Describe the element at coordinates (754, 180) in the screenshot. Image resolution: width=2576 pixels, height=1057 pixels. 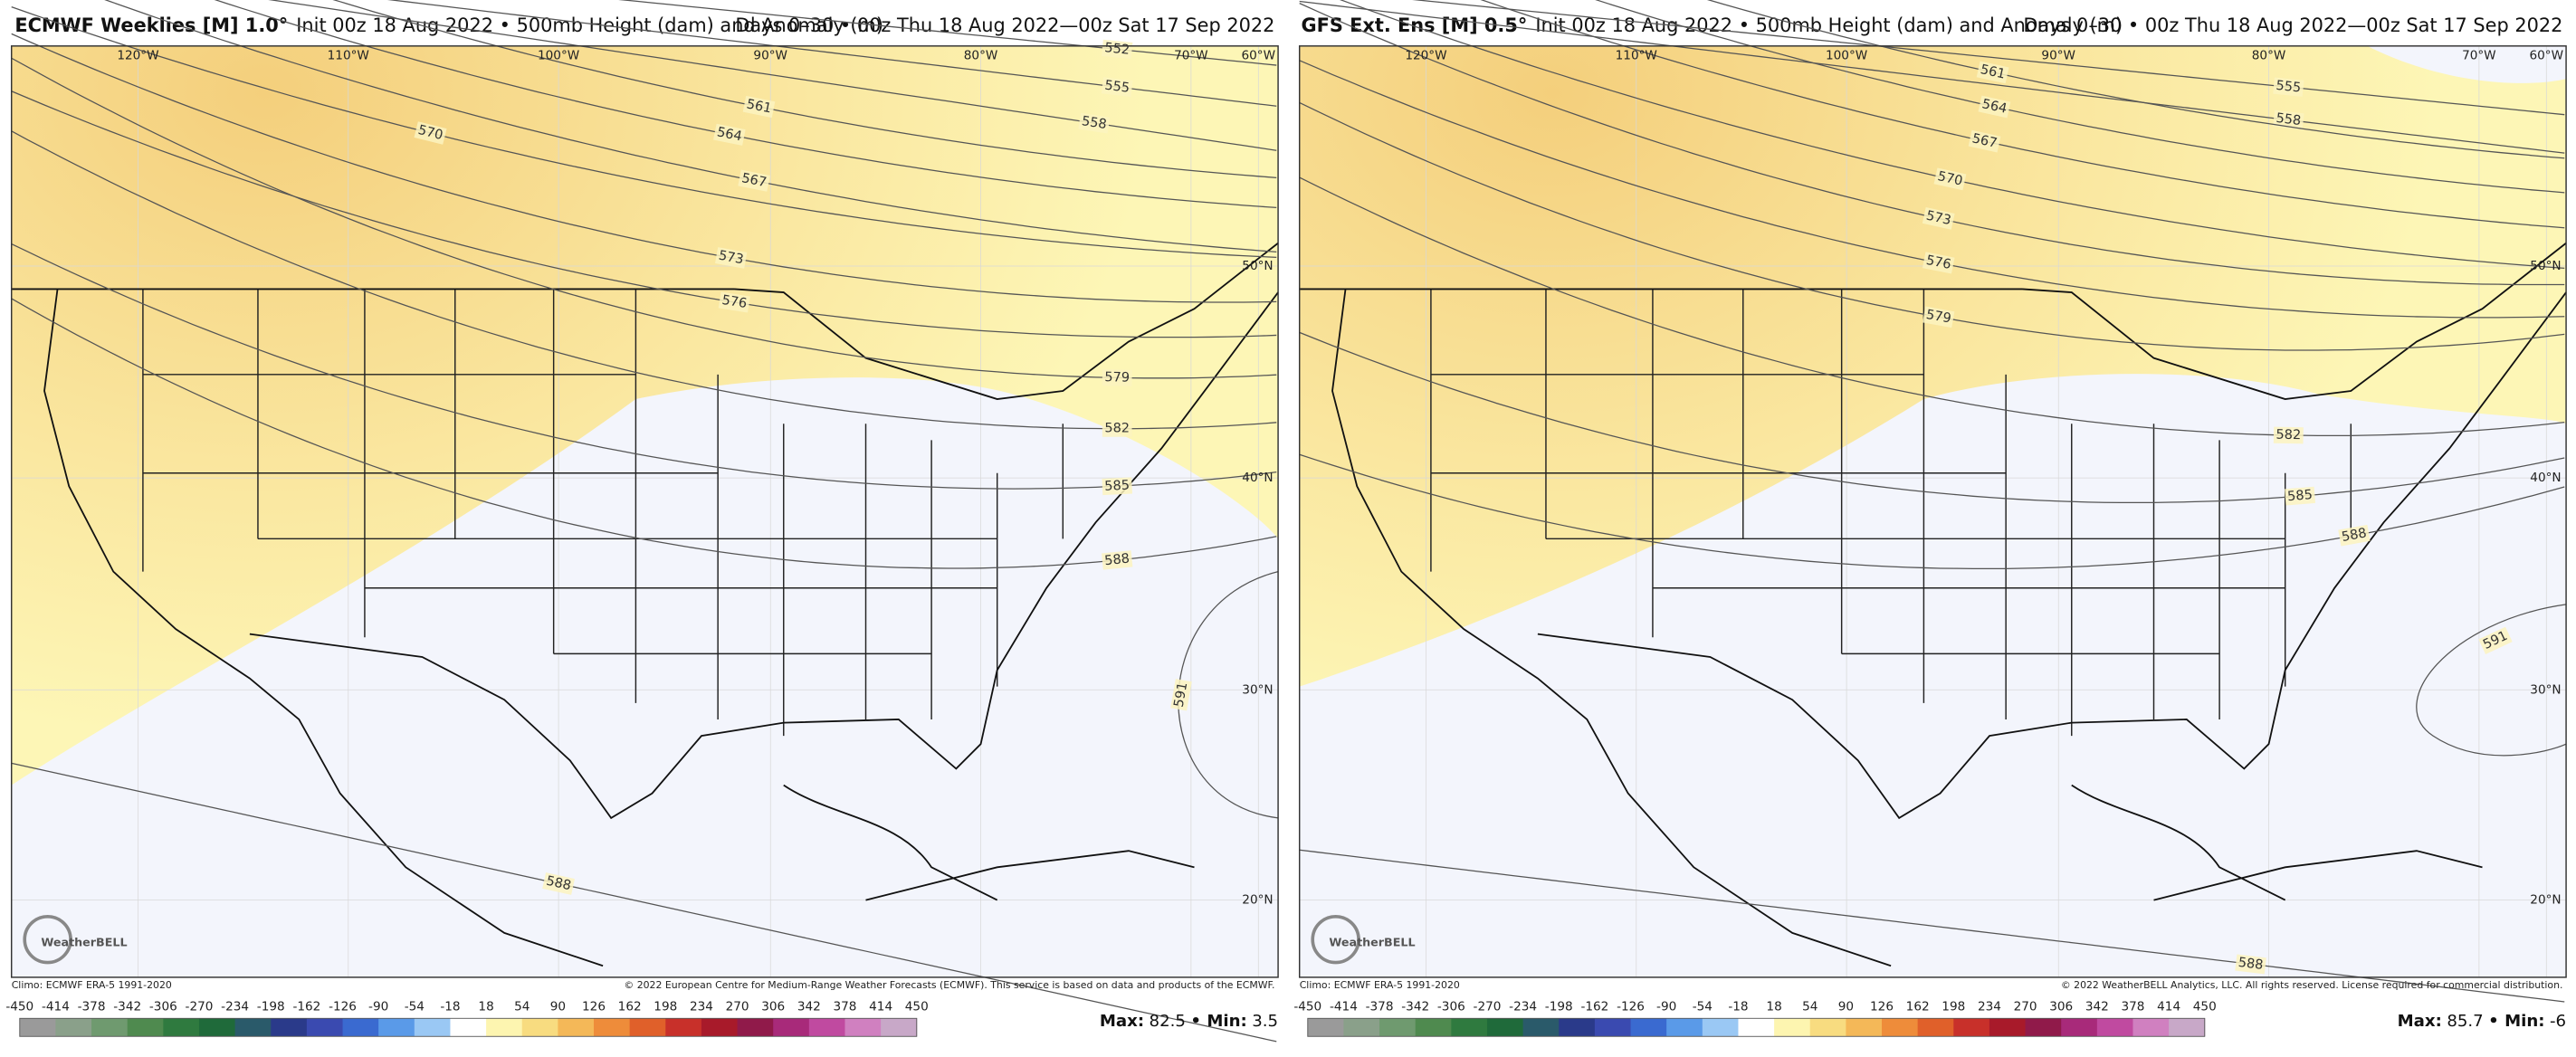
I see `contour-label: 567` at that location.